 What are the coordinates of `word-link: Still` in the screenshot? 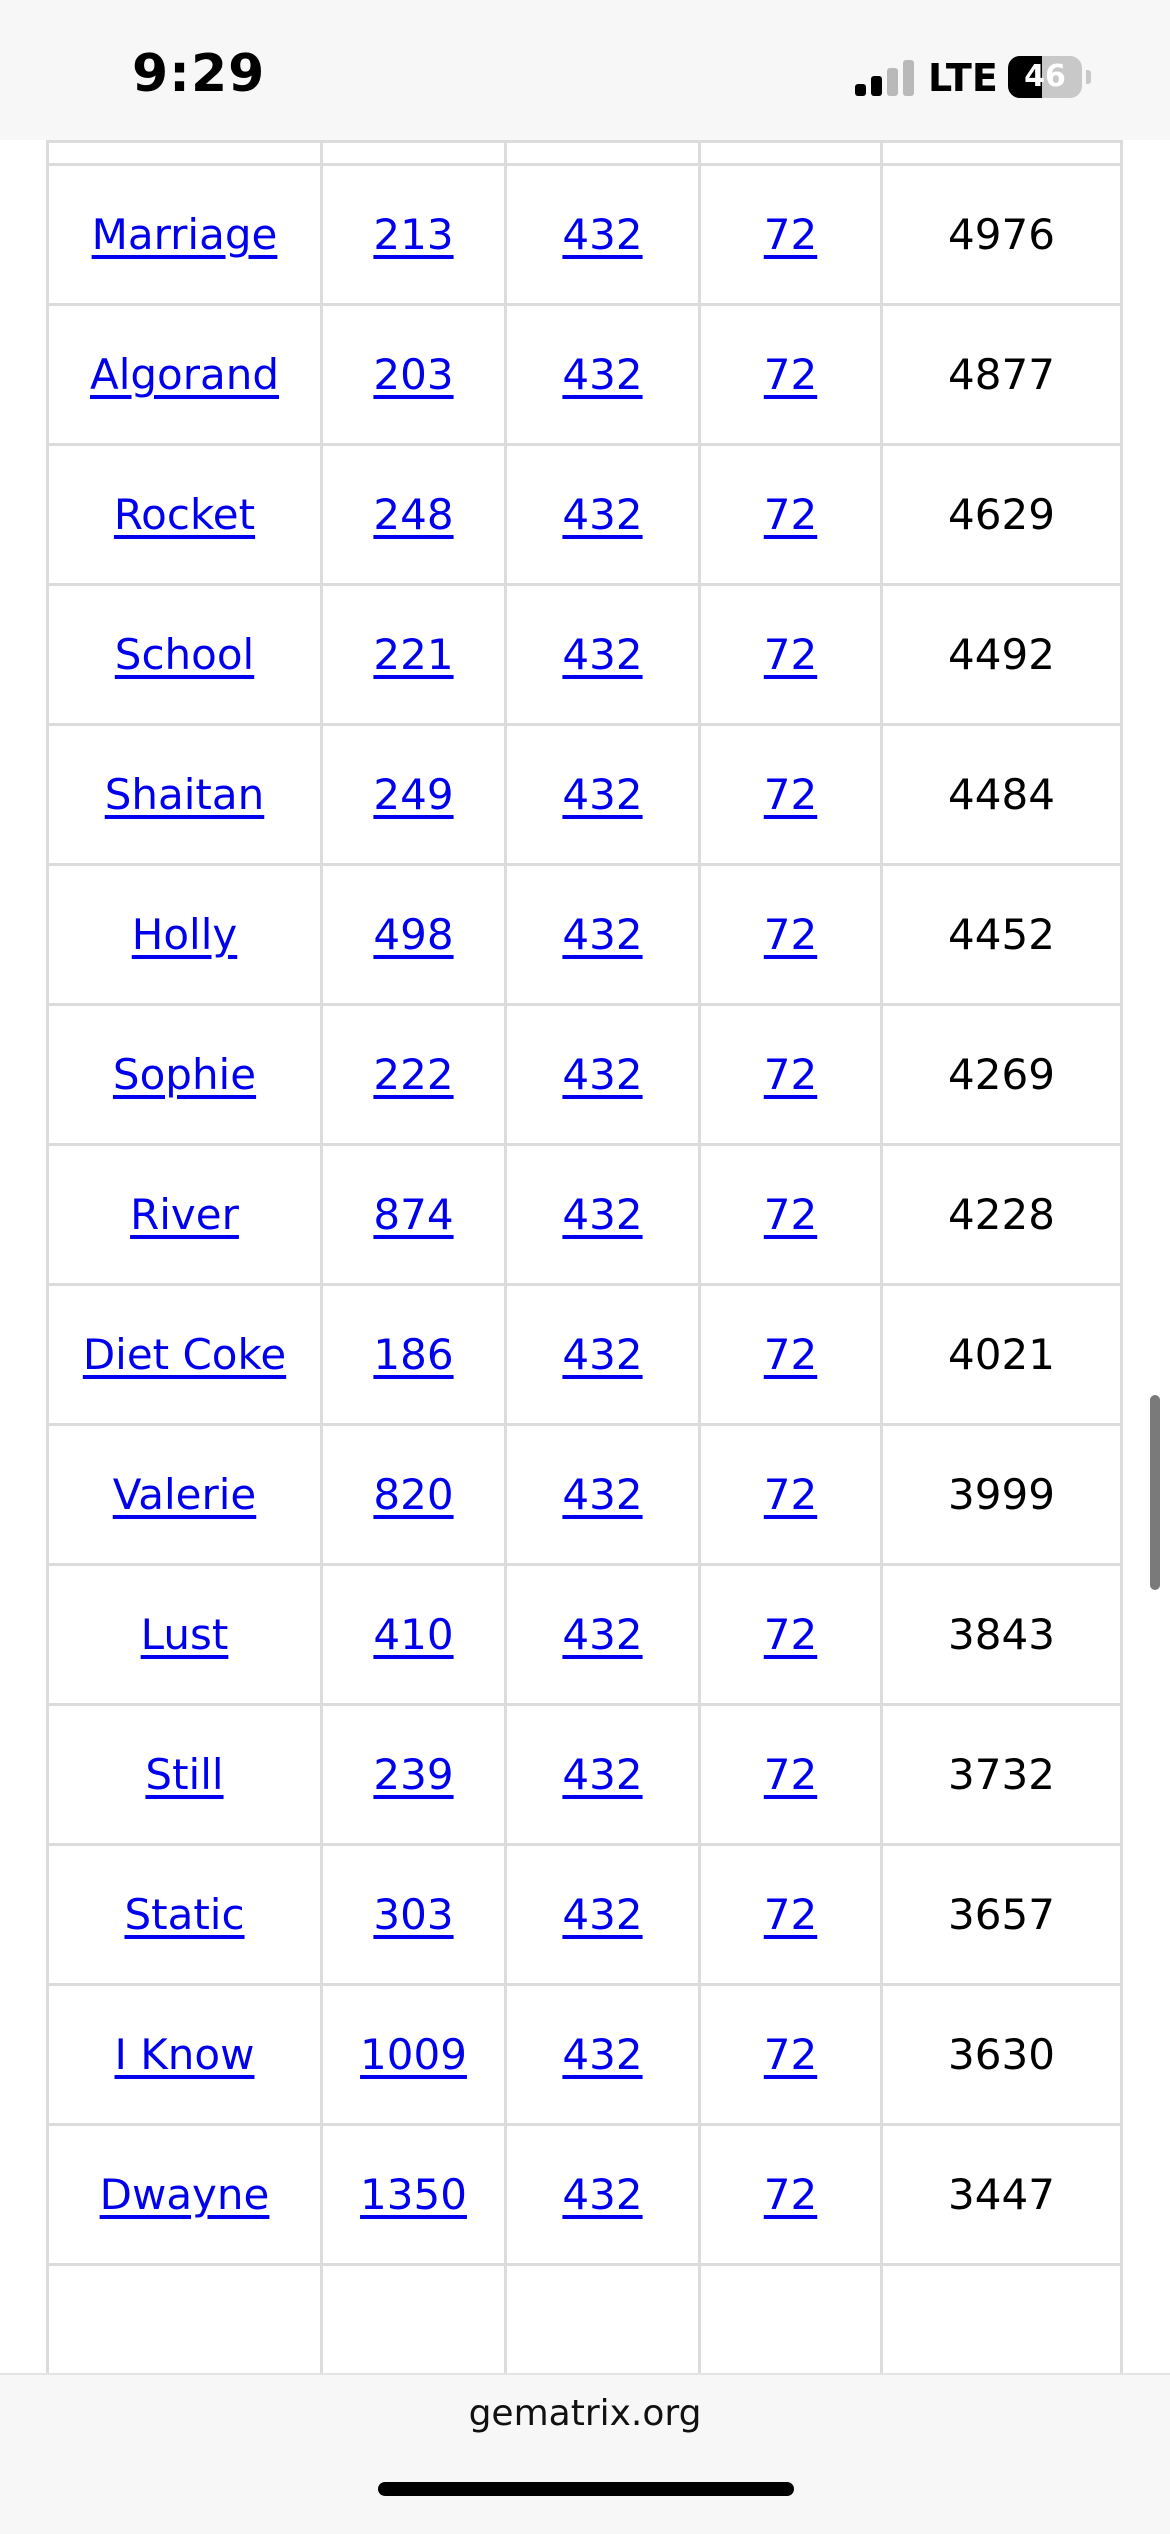 It's located at (184, 1774).